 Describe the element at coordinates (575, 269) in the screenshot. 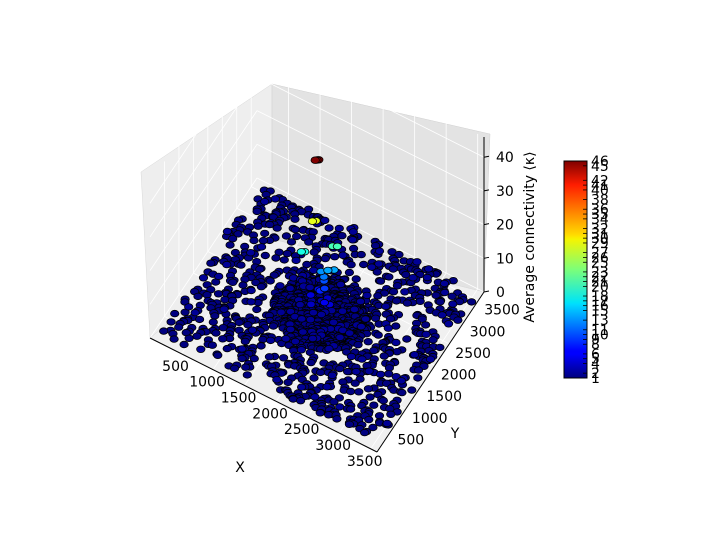

I see `colorbar` at that location.